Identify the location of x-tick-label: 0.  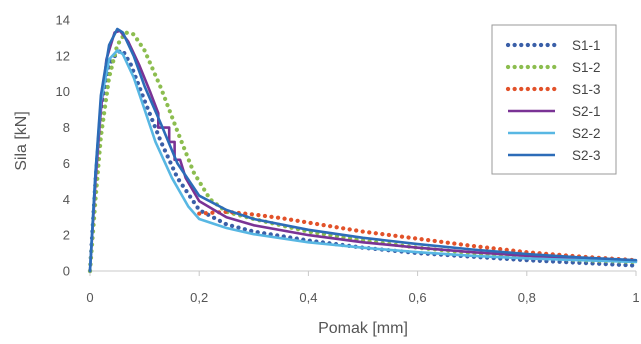
(89, 297).